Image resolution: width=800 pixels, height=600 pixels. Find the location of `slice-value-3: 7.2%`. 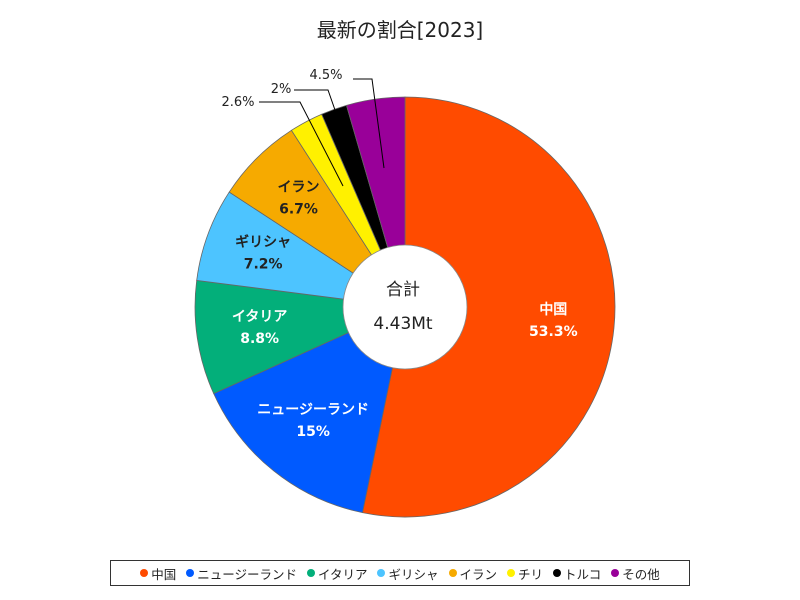

slice-value-3: 7.2% is located at coordinates (263, 265).